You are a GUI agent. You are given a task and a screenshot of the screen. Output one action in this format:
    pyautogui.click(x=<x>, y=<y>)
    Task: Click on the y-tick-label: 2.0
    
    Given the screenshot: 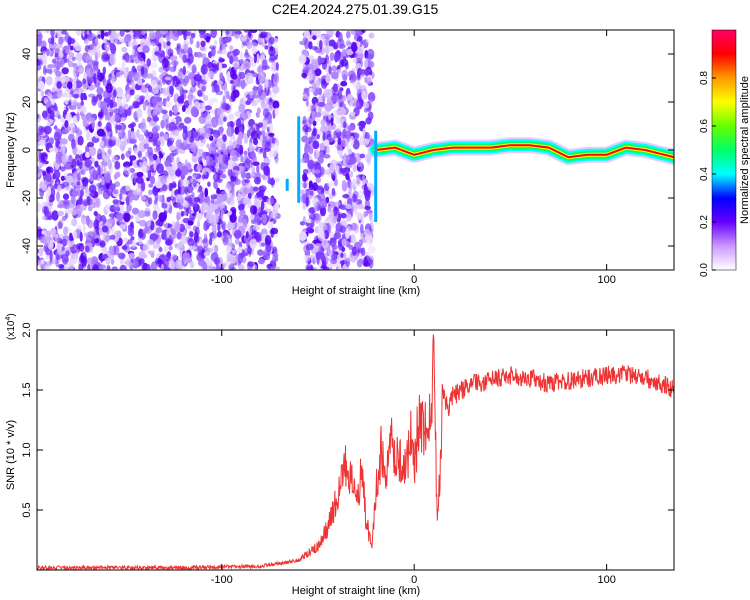 What is the action you would take?
    pyautogui.click(x=27, y=329)
    